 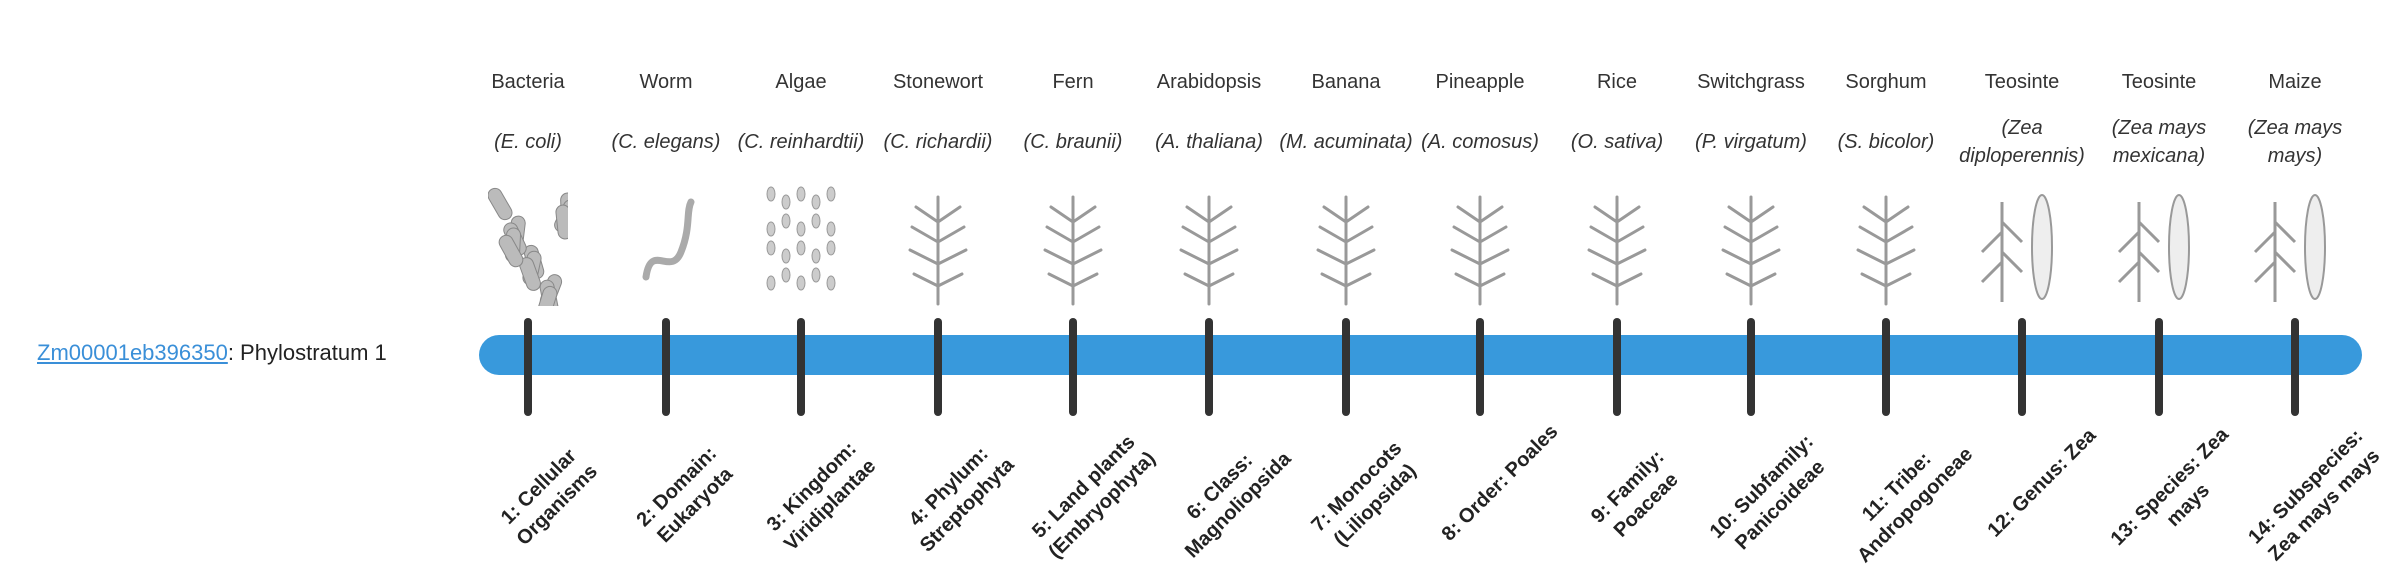 I want to click on organism-common-name: Arabidopsis, so click(x=1209, y=82).